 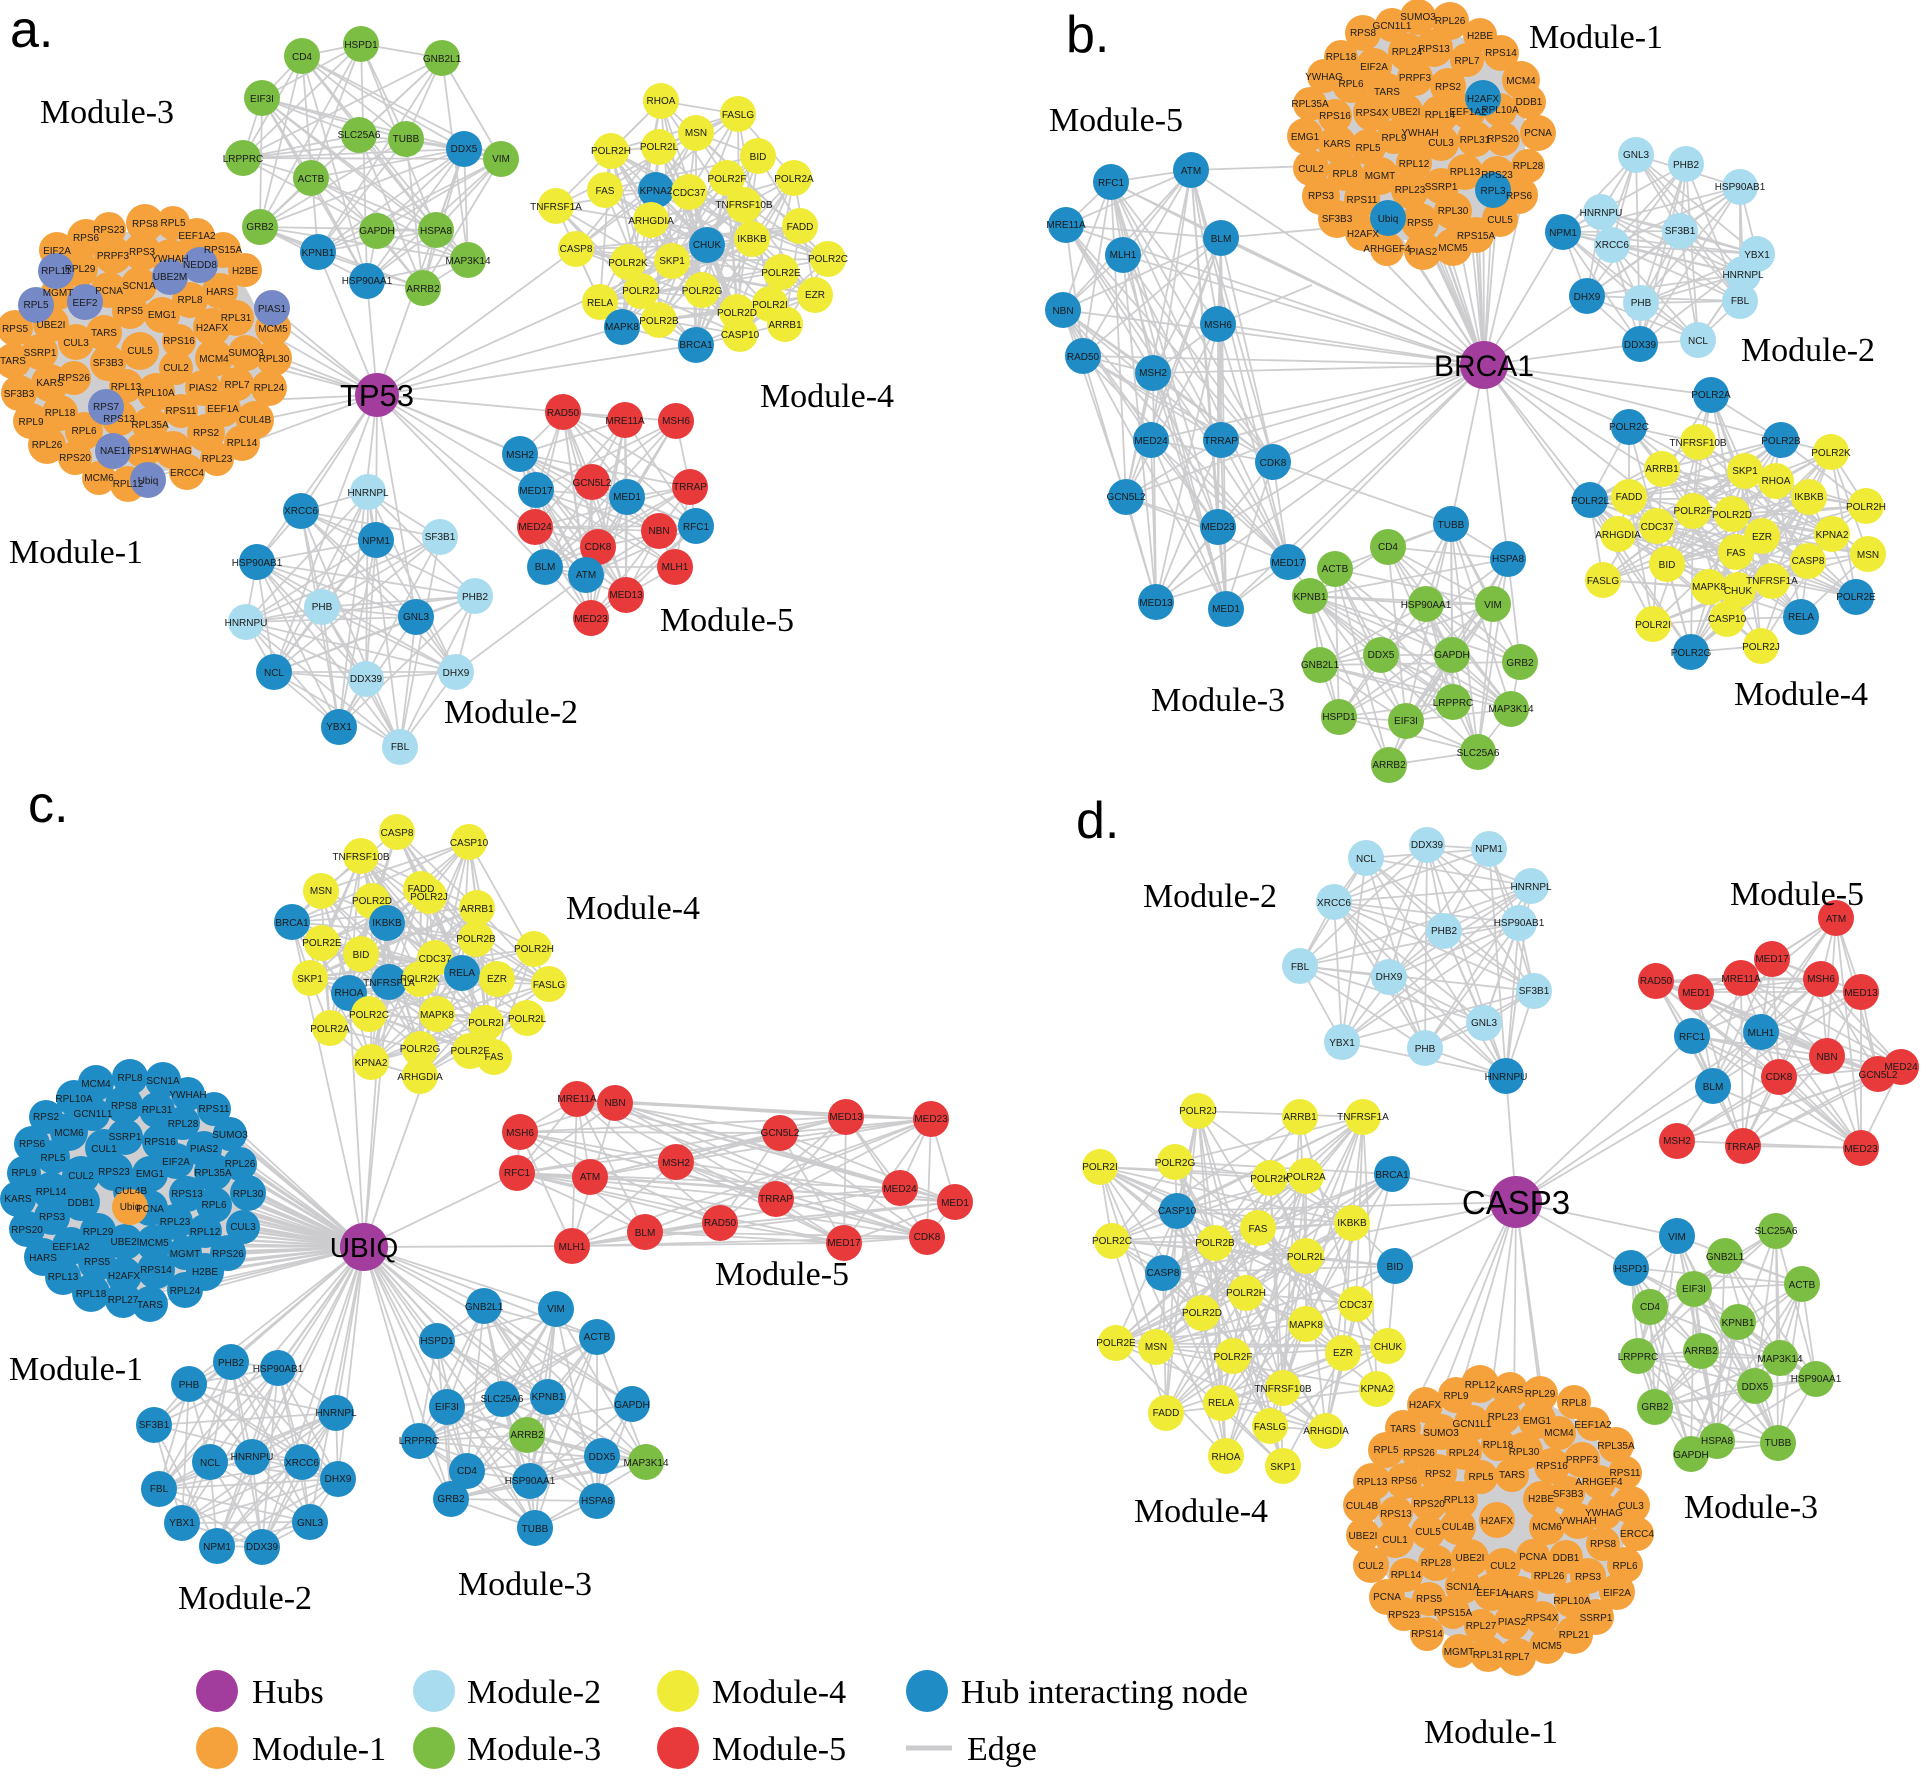 I want to click on svg-text: MED13, so click(x=1861, y=993).